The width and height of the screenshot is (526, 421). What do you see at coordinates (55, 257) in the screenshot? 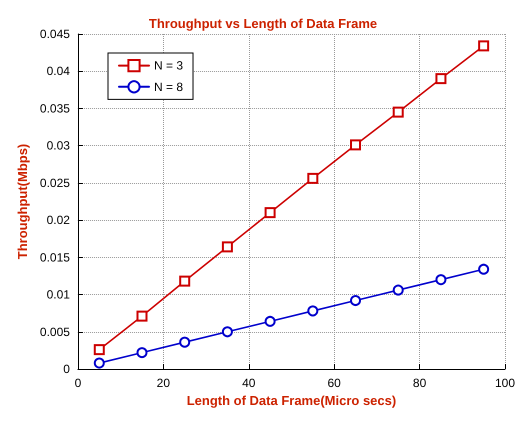
I see `y-tick-label: 0.015` at bounding box center [55, 257].